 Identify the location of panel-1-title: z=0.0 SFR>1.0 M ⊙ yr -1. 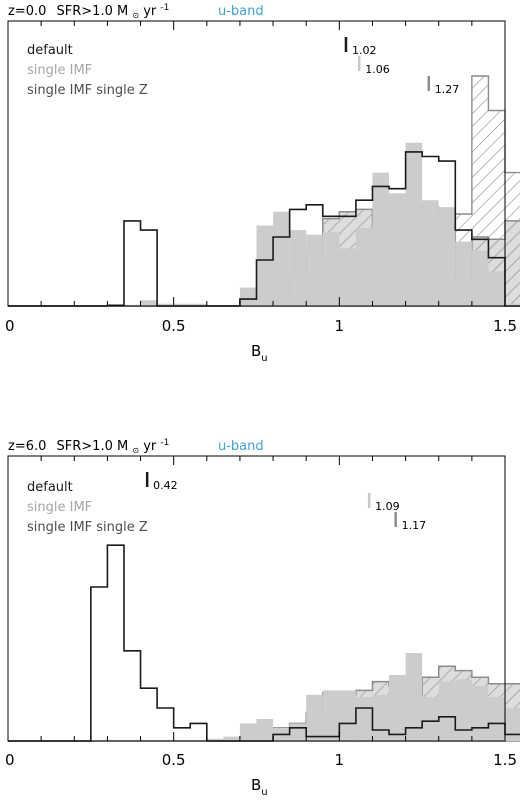
(88, 12).